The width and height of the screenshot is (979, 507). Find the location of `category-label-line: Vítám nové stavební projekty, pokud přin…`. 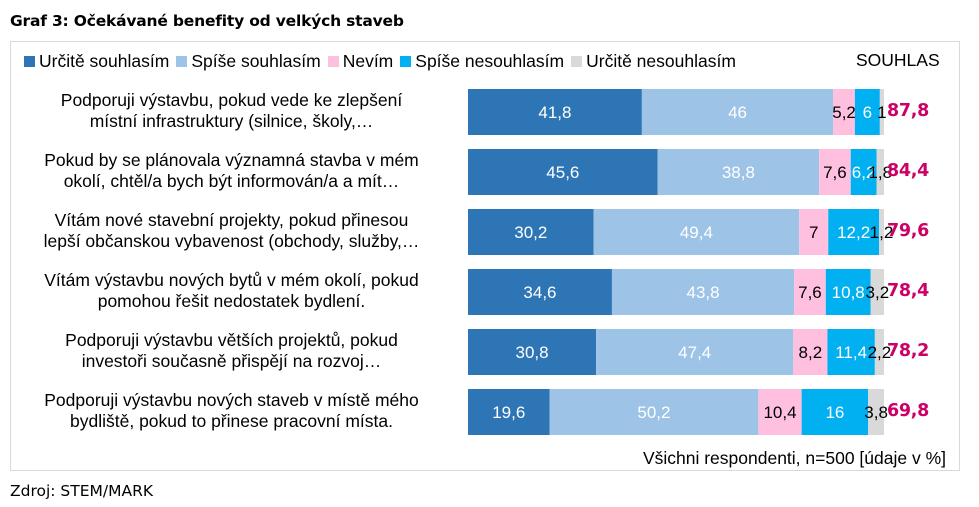

category-label-line: Vítám nové stavební projekty, pokud přin… is located at coordinates (231, 220).